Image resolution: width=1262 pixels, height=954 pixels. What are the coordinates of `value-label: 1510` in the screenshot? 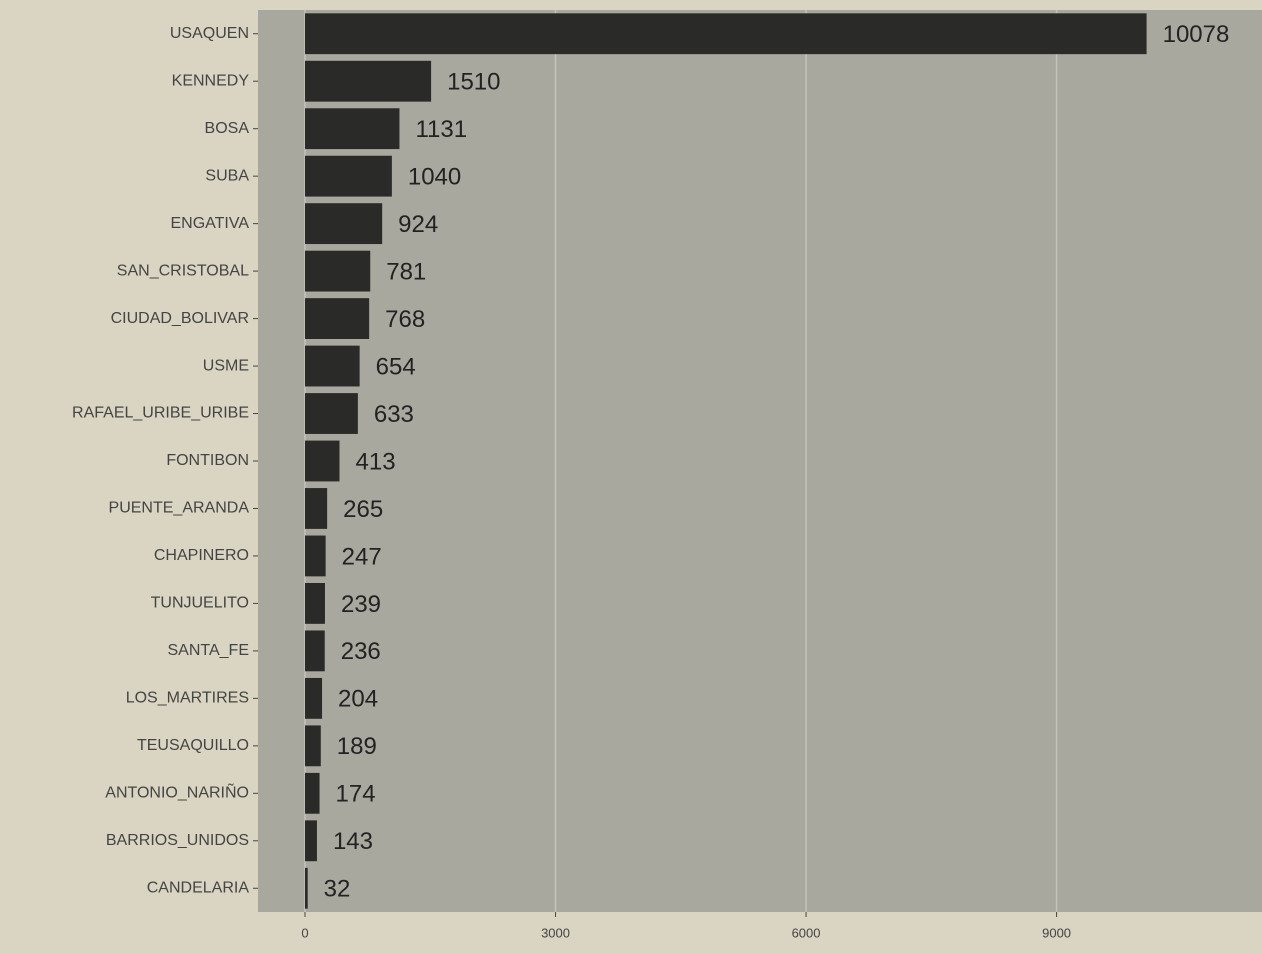 It's located at (473, 82).